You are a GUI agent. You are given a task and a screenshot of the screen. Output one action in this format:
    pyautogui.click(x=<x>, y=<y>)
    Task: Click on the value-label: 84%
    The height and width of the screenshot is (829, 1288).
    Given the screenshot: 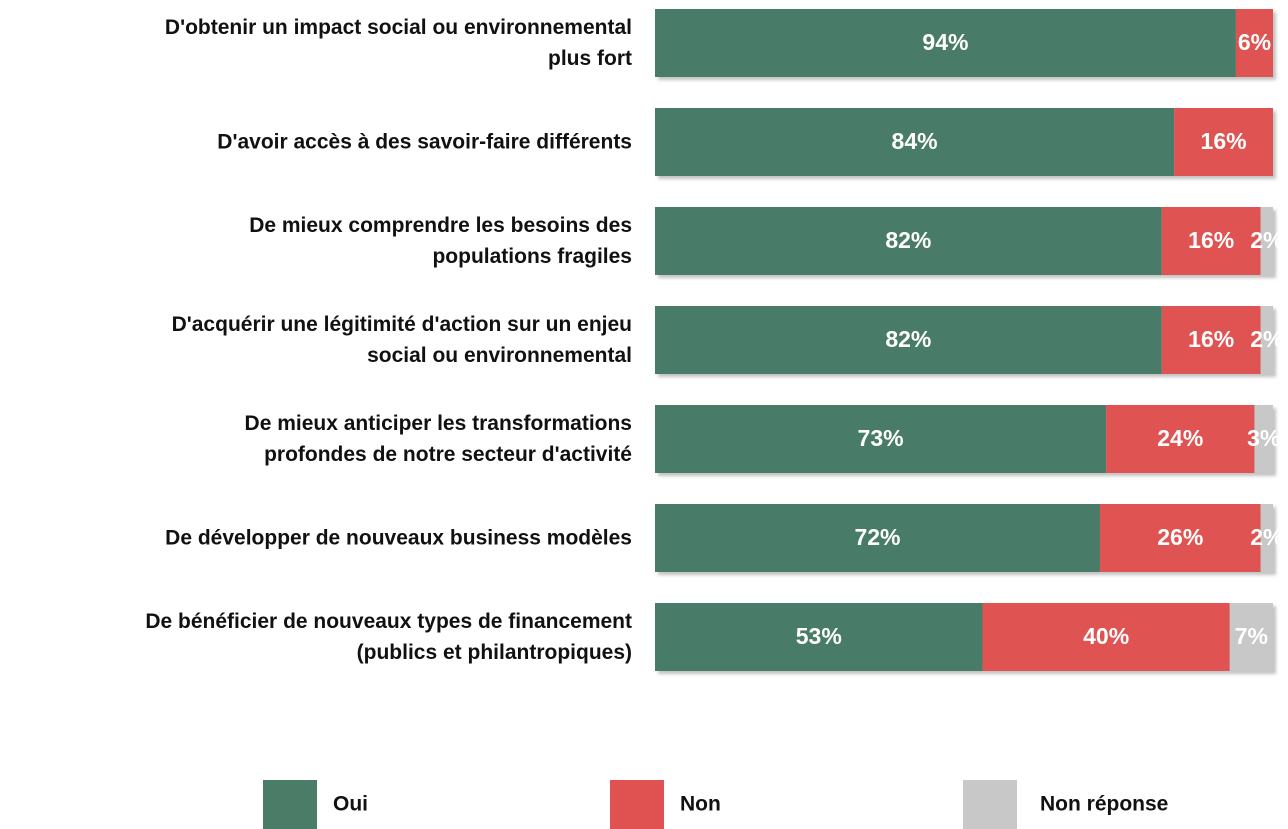 What is the action you would take?
    pyautogui.click(x=915, y=141)
    